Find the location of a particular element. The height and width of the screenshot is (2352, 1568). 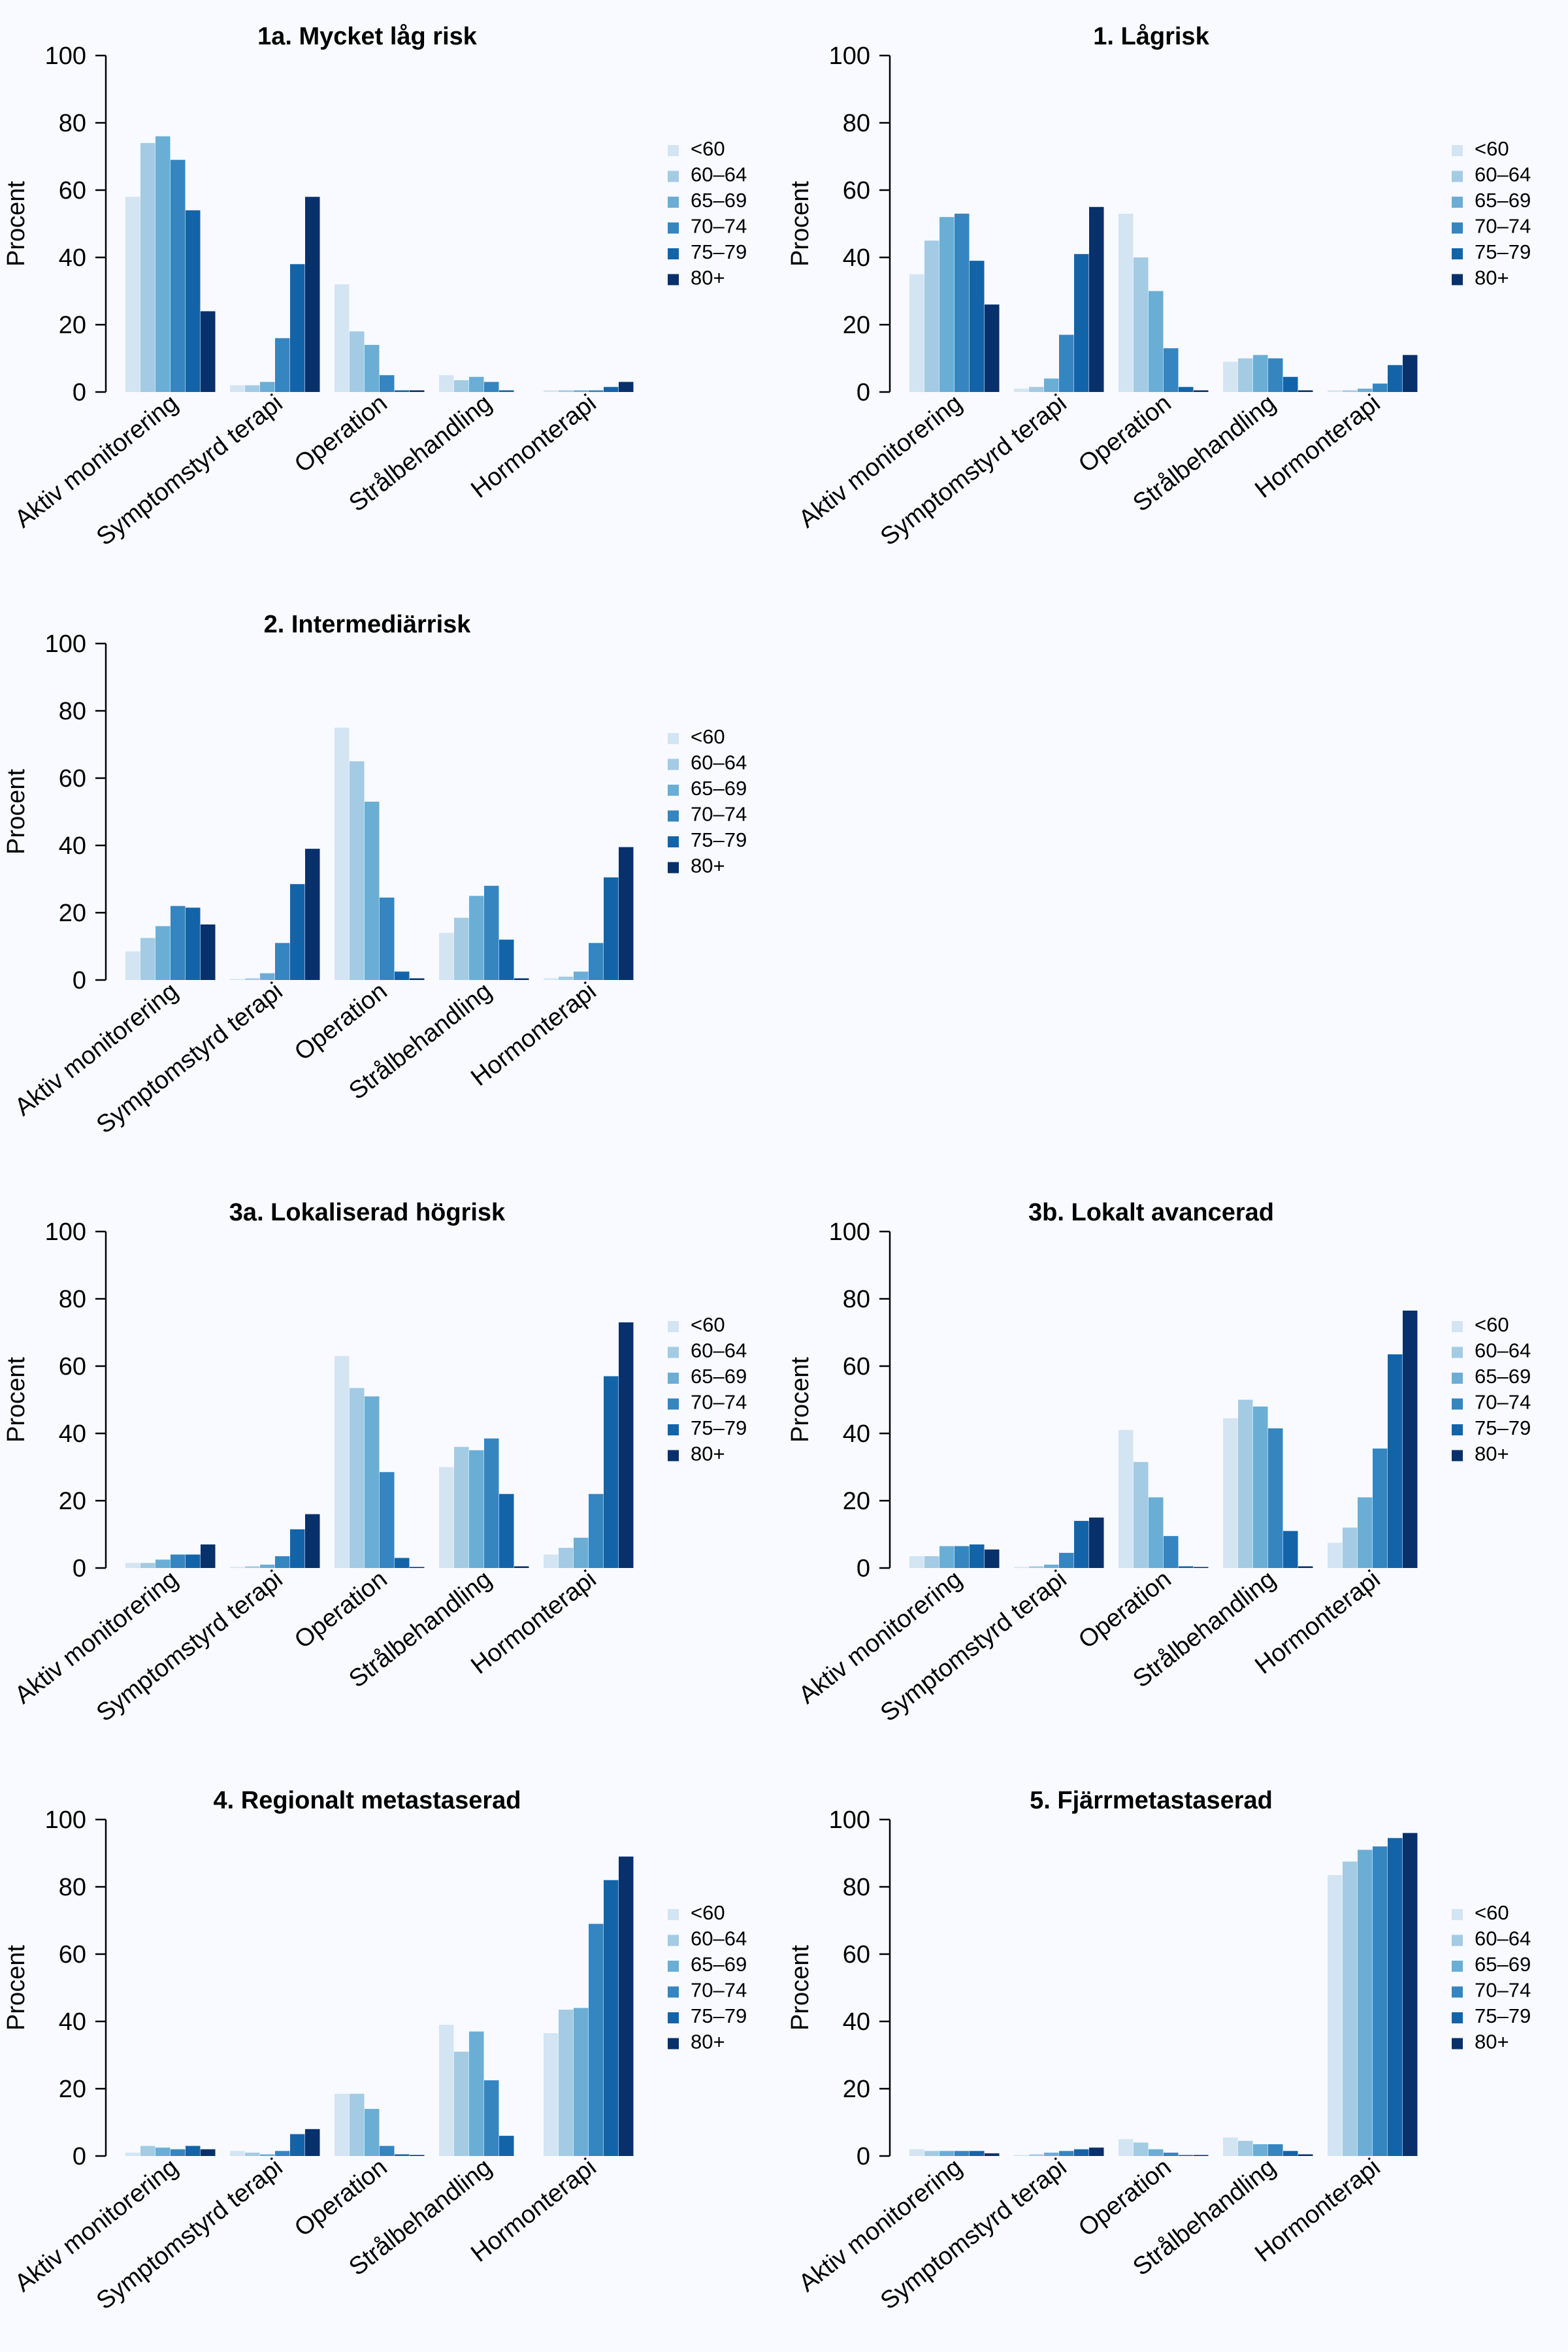

legend-label: 60–64 is located at coordinates (1503, 174).